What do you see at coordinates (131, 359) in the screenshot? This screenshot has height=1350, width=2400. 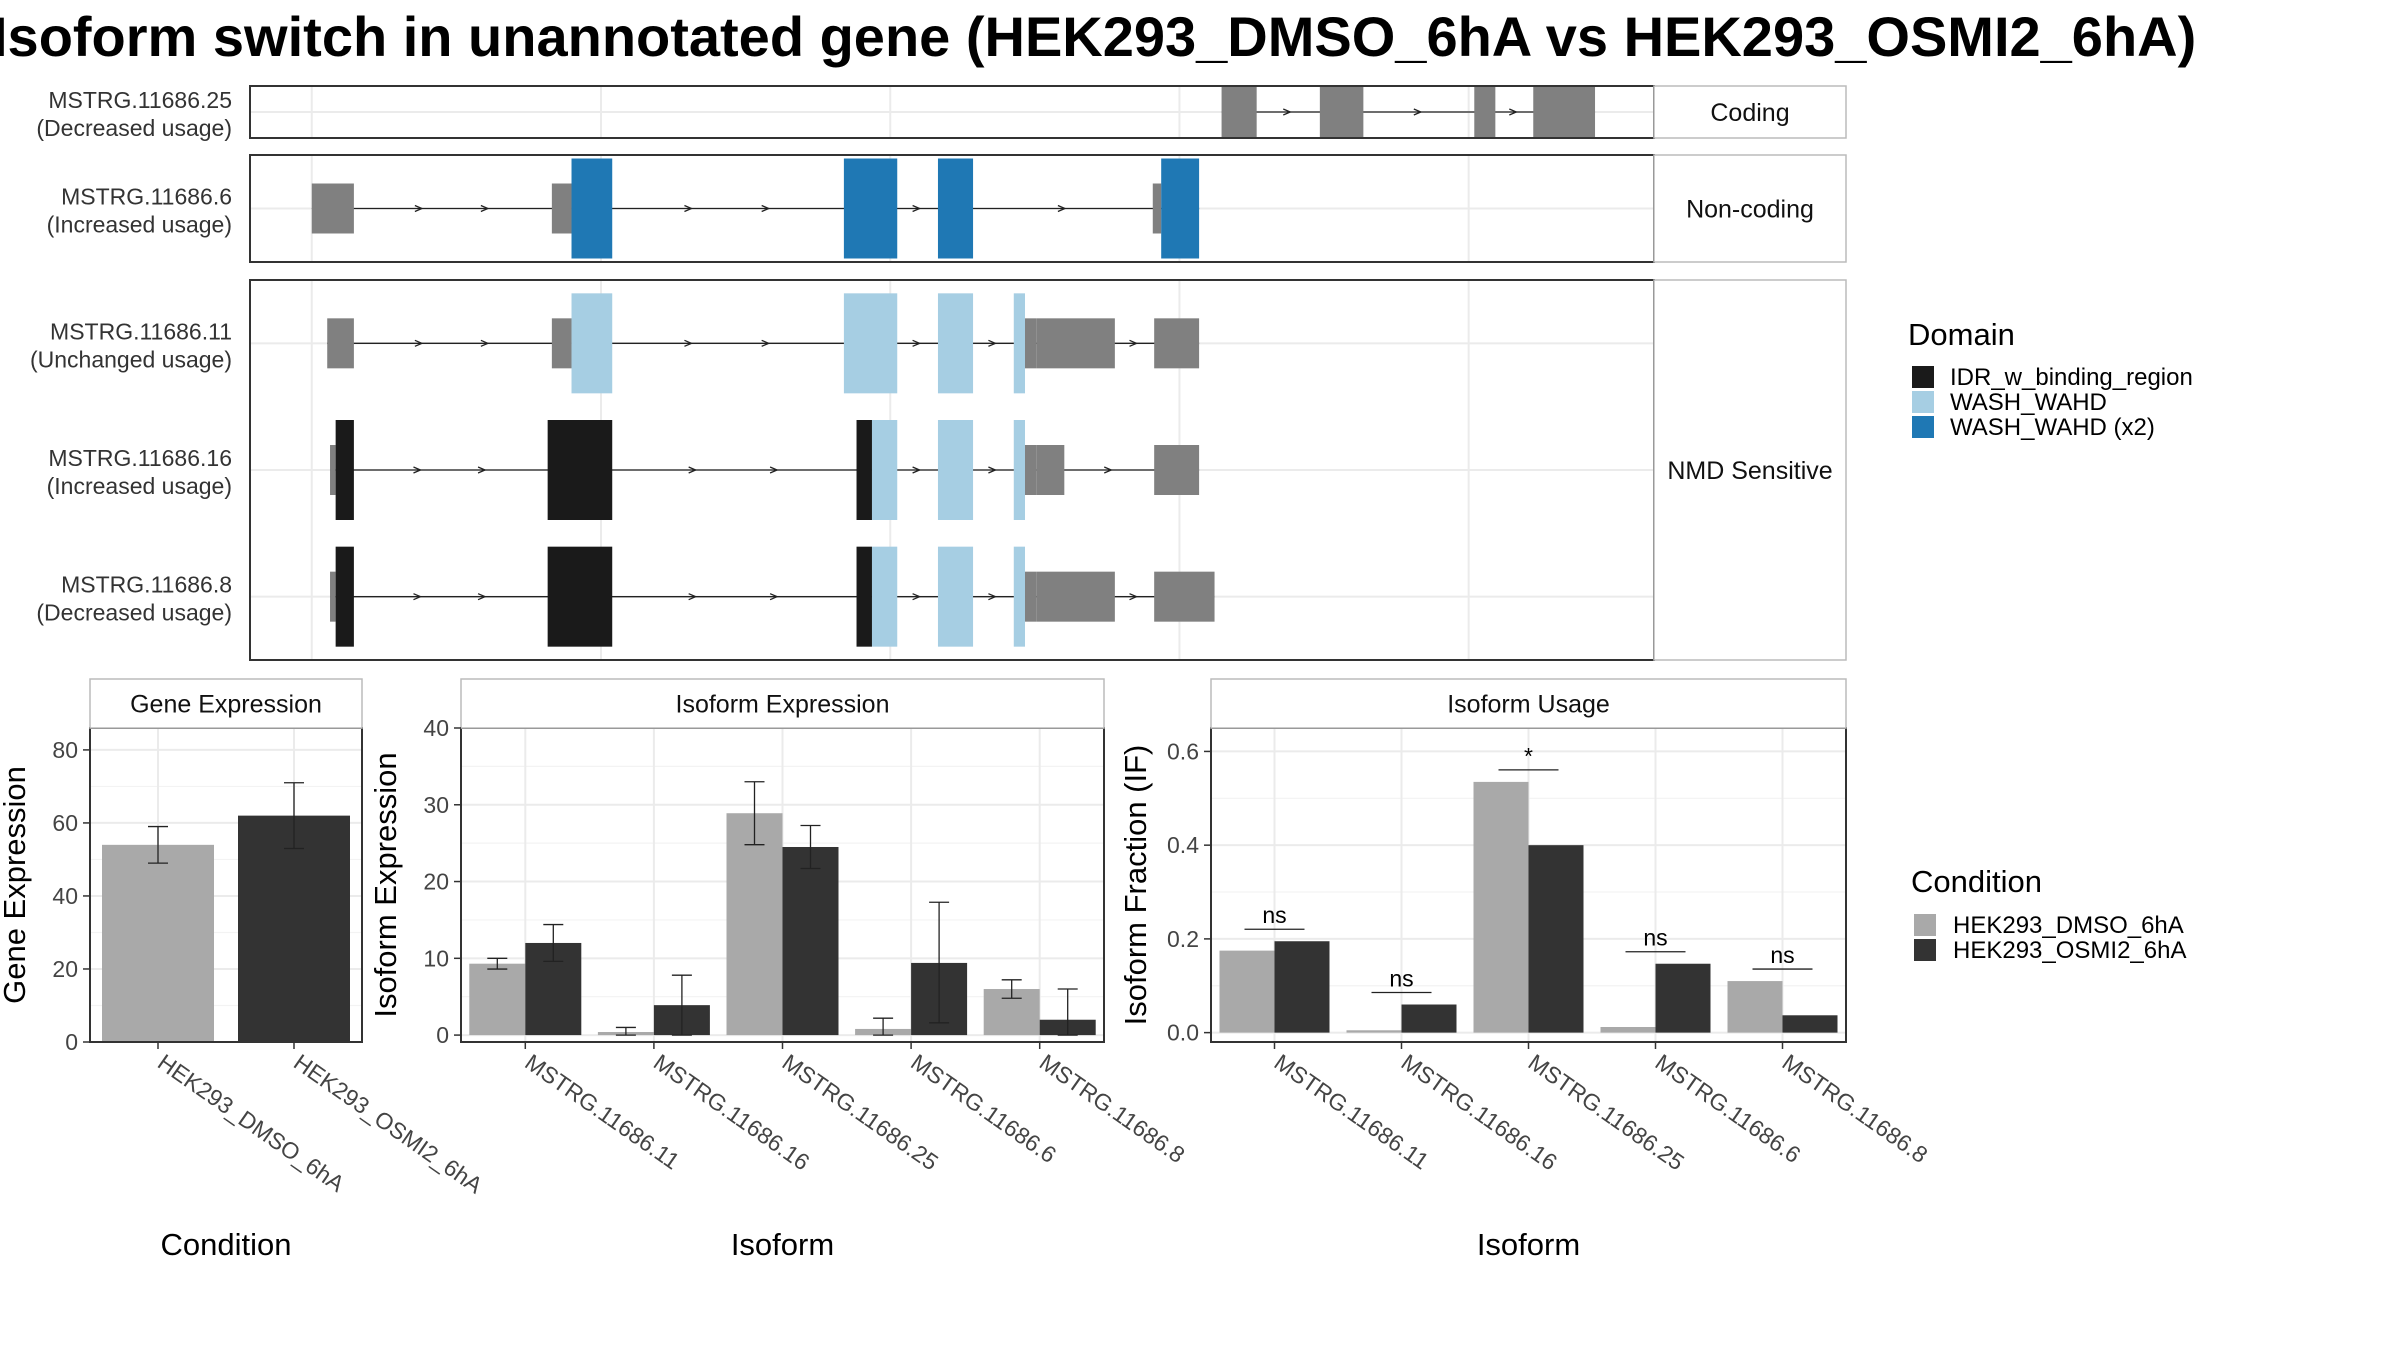 I see `isoform-usage-note: (Unchanged usage)` at bounding box center [131, 359].